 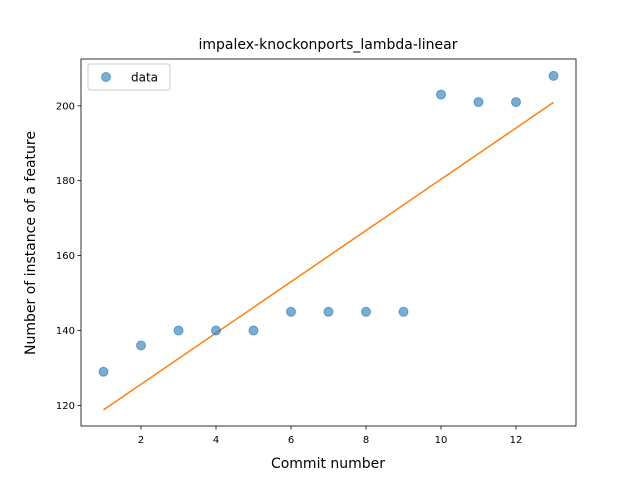 What do you see at coordinates (65, 406) in the screenshot?
I see `y-tick-label: 120` at bounding box center [65, 406].